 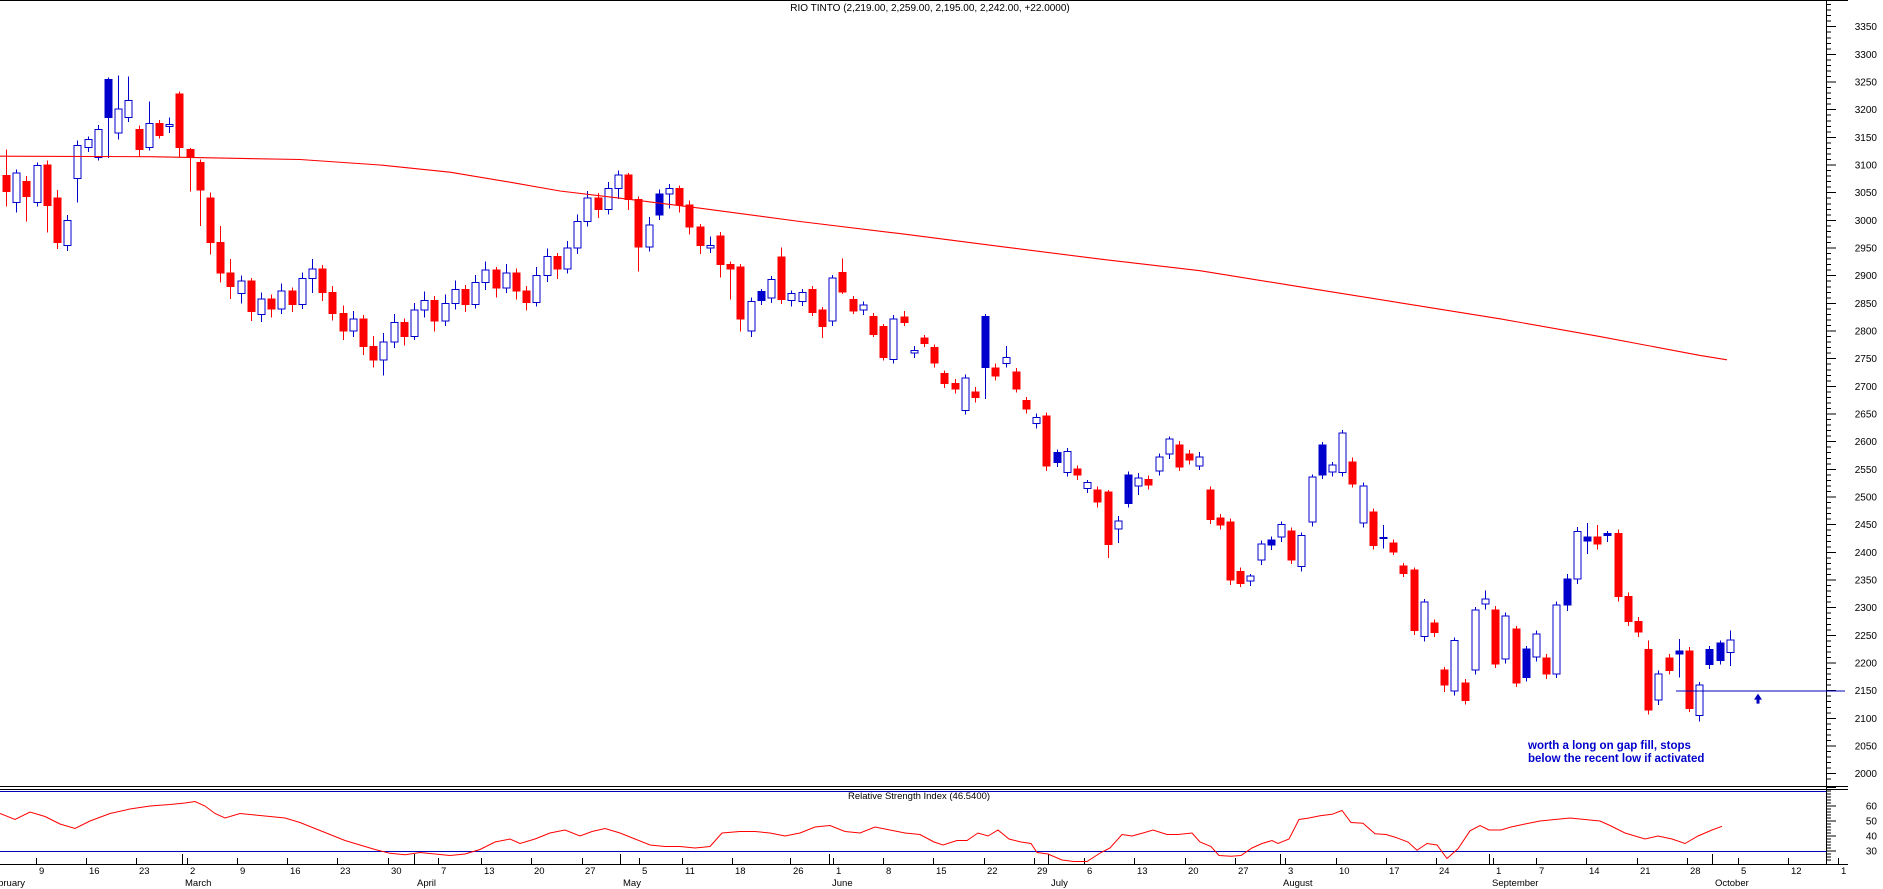 I want to click on week-label: 5, so click(x=644, y=871).